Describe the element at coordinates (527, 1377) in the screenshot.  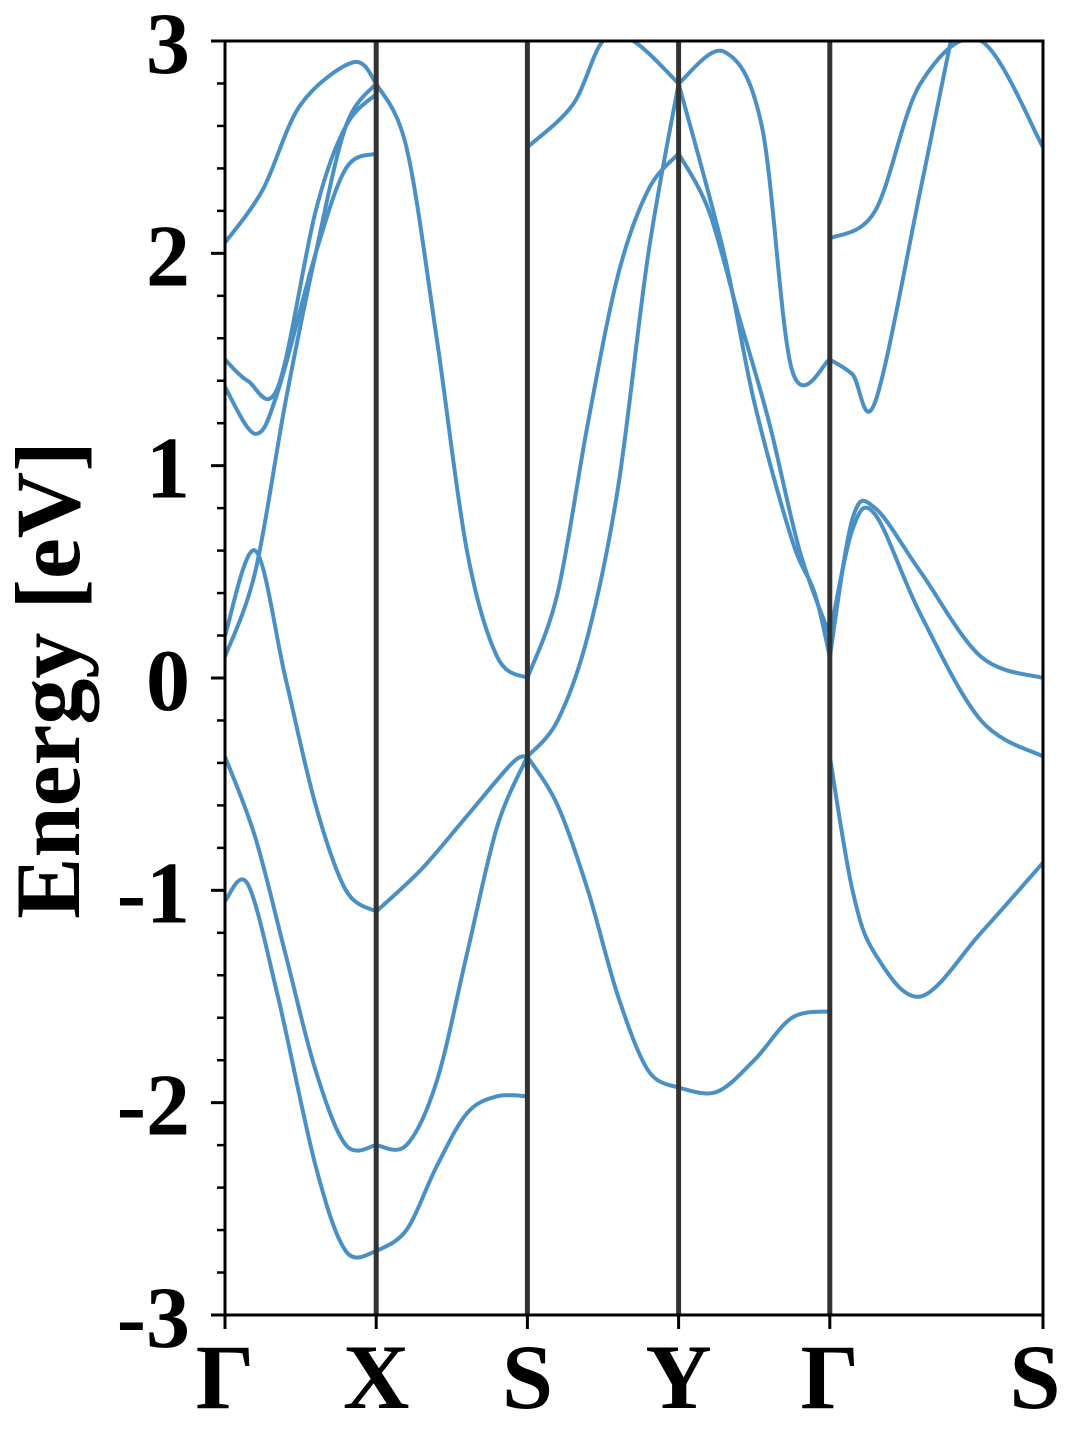
I see `x-tick-label-2: S` at that location.